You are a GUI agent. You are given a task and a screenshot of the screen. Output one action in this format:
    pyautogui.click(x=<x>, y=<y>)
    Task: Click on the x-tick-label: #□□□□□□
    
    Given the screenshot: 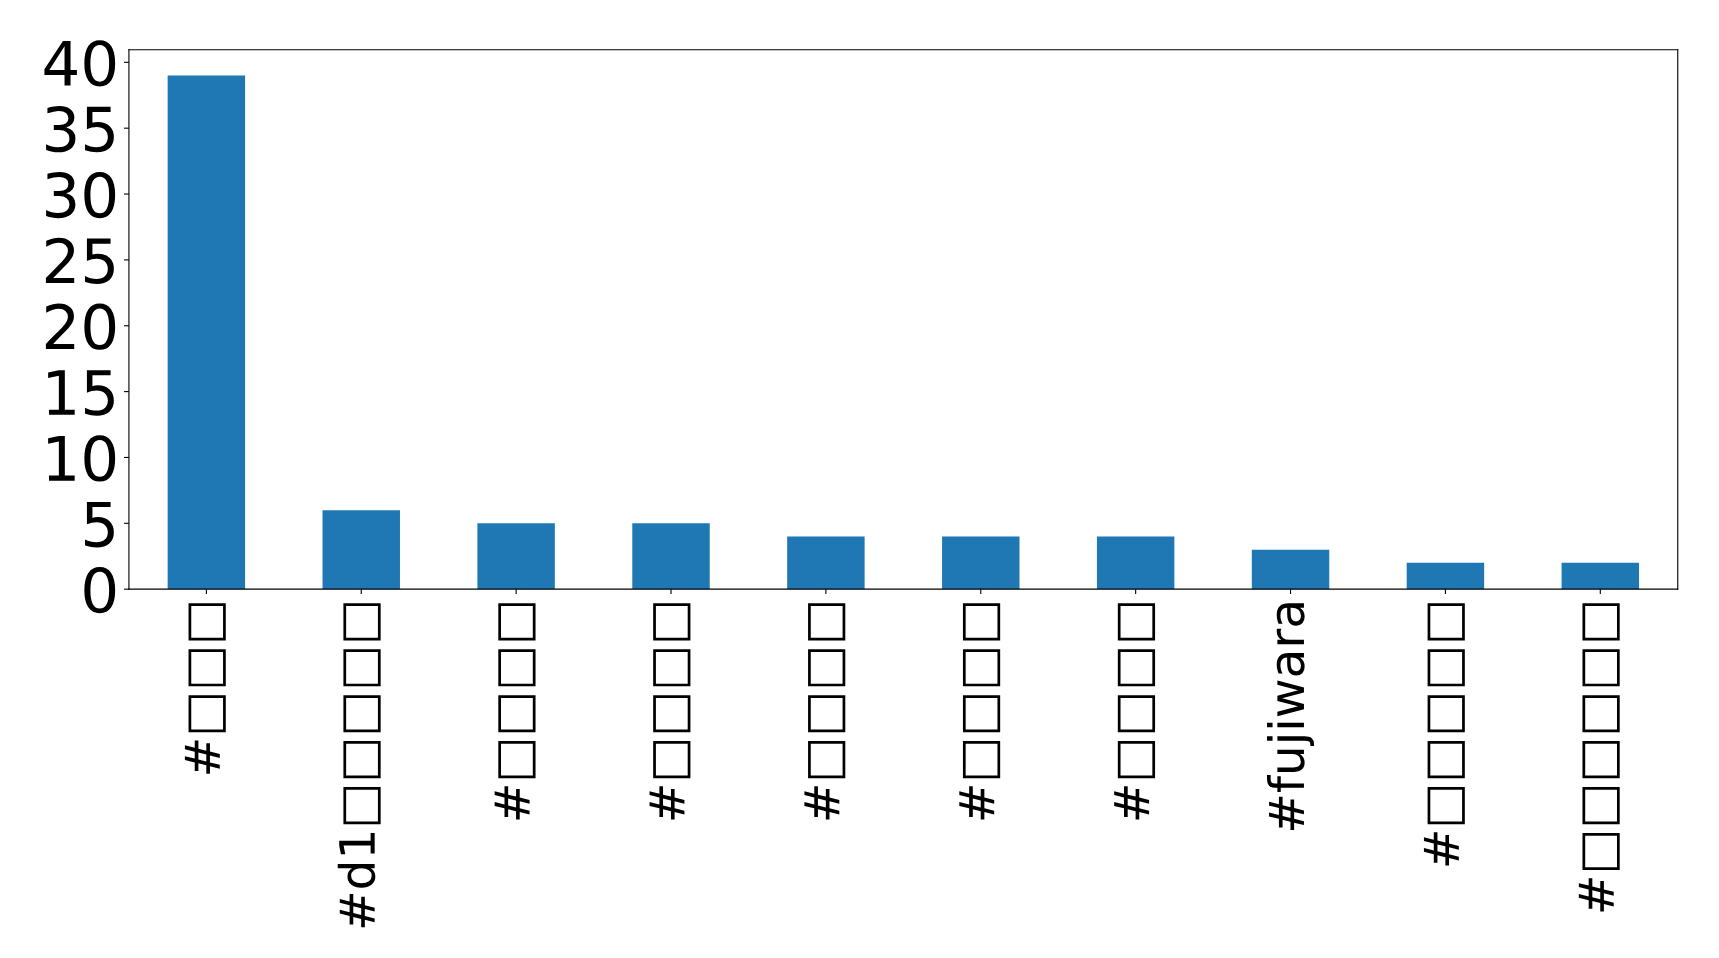 What is the action you would take?
    pyautogui.click(x=1599, y=757)
    